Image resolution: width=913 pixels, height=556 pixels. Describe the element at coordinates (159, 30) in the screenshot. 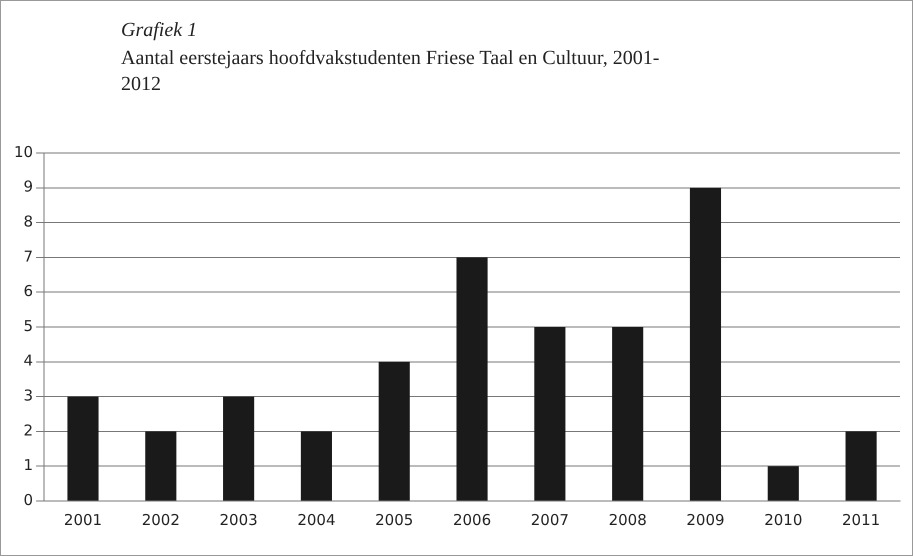

I see `chart-title: Grafiek 1` at that location.